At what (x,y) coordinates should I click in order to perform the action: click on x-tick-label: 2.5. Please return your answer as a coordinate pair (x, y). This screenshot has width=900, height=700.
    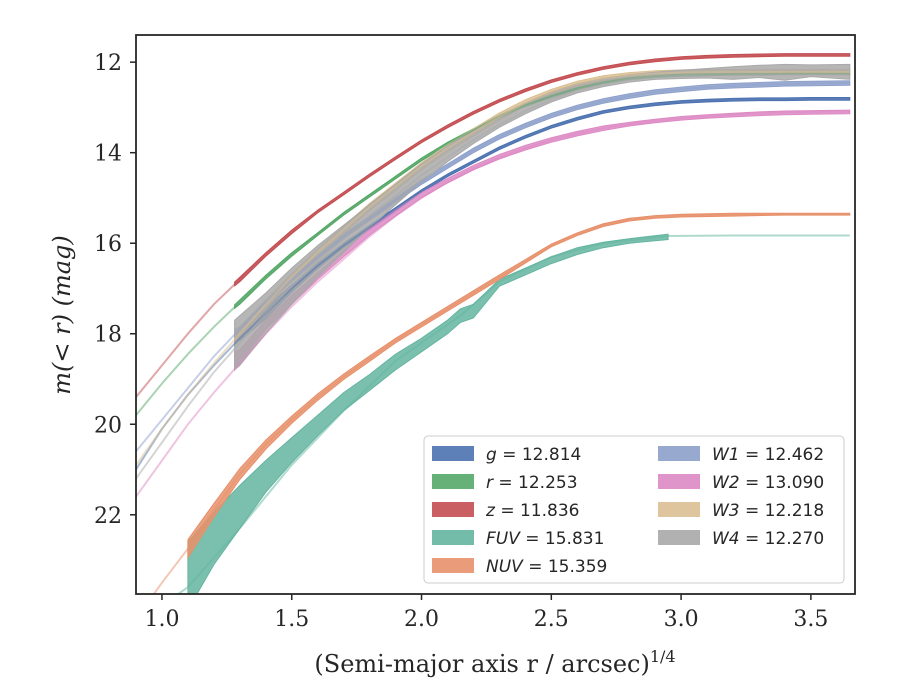
    Looking at the image, I should click on (551, 619).